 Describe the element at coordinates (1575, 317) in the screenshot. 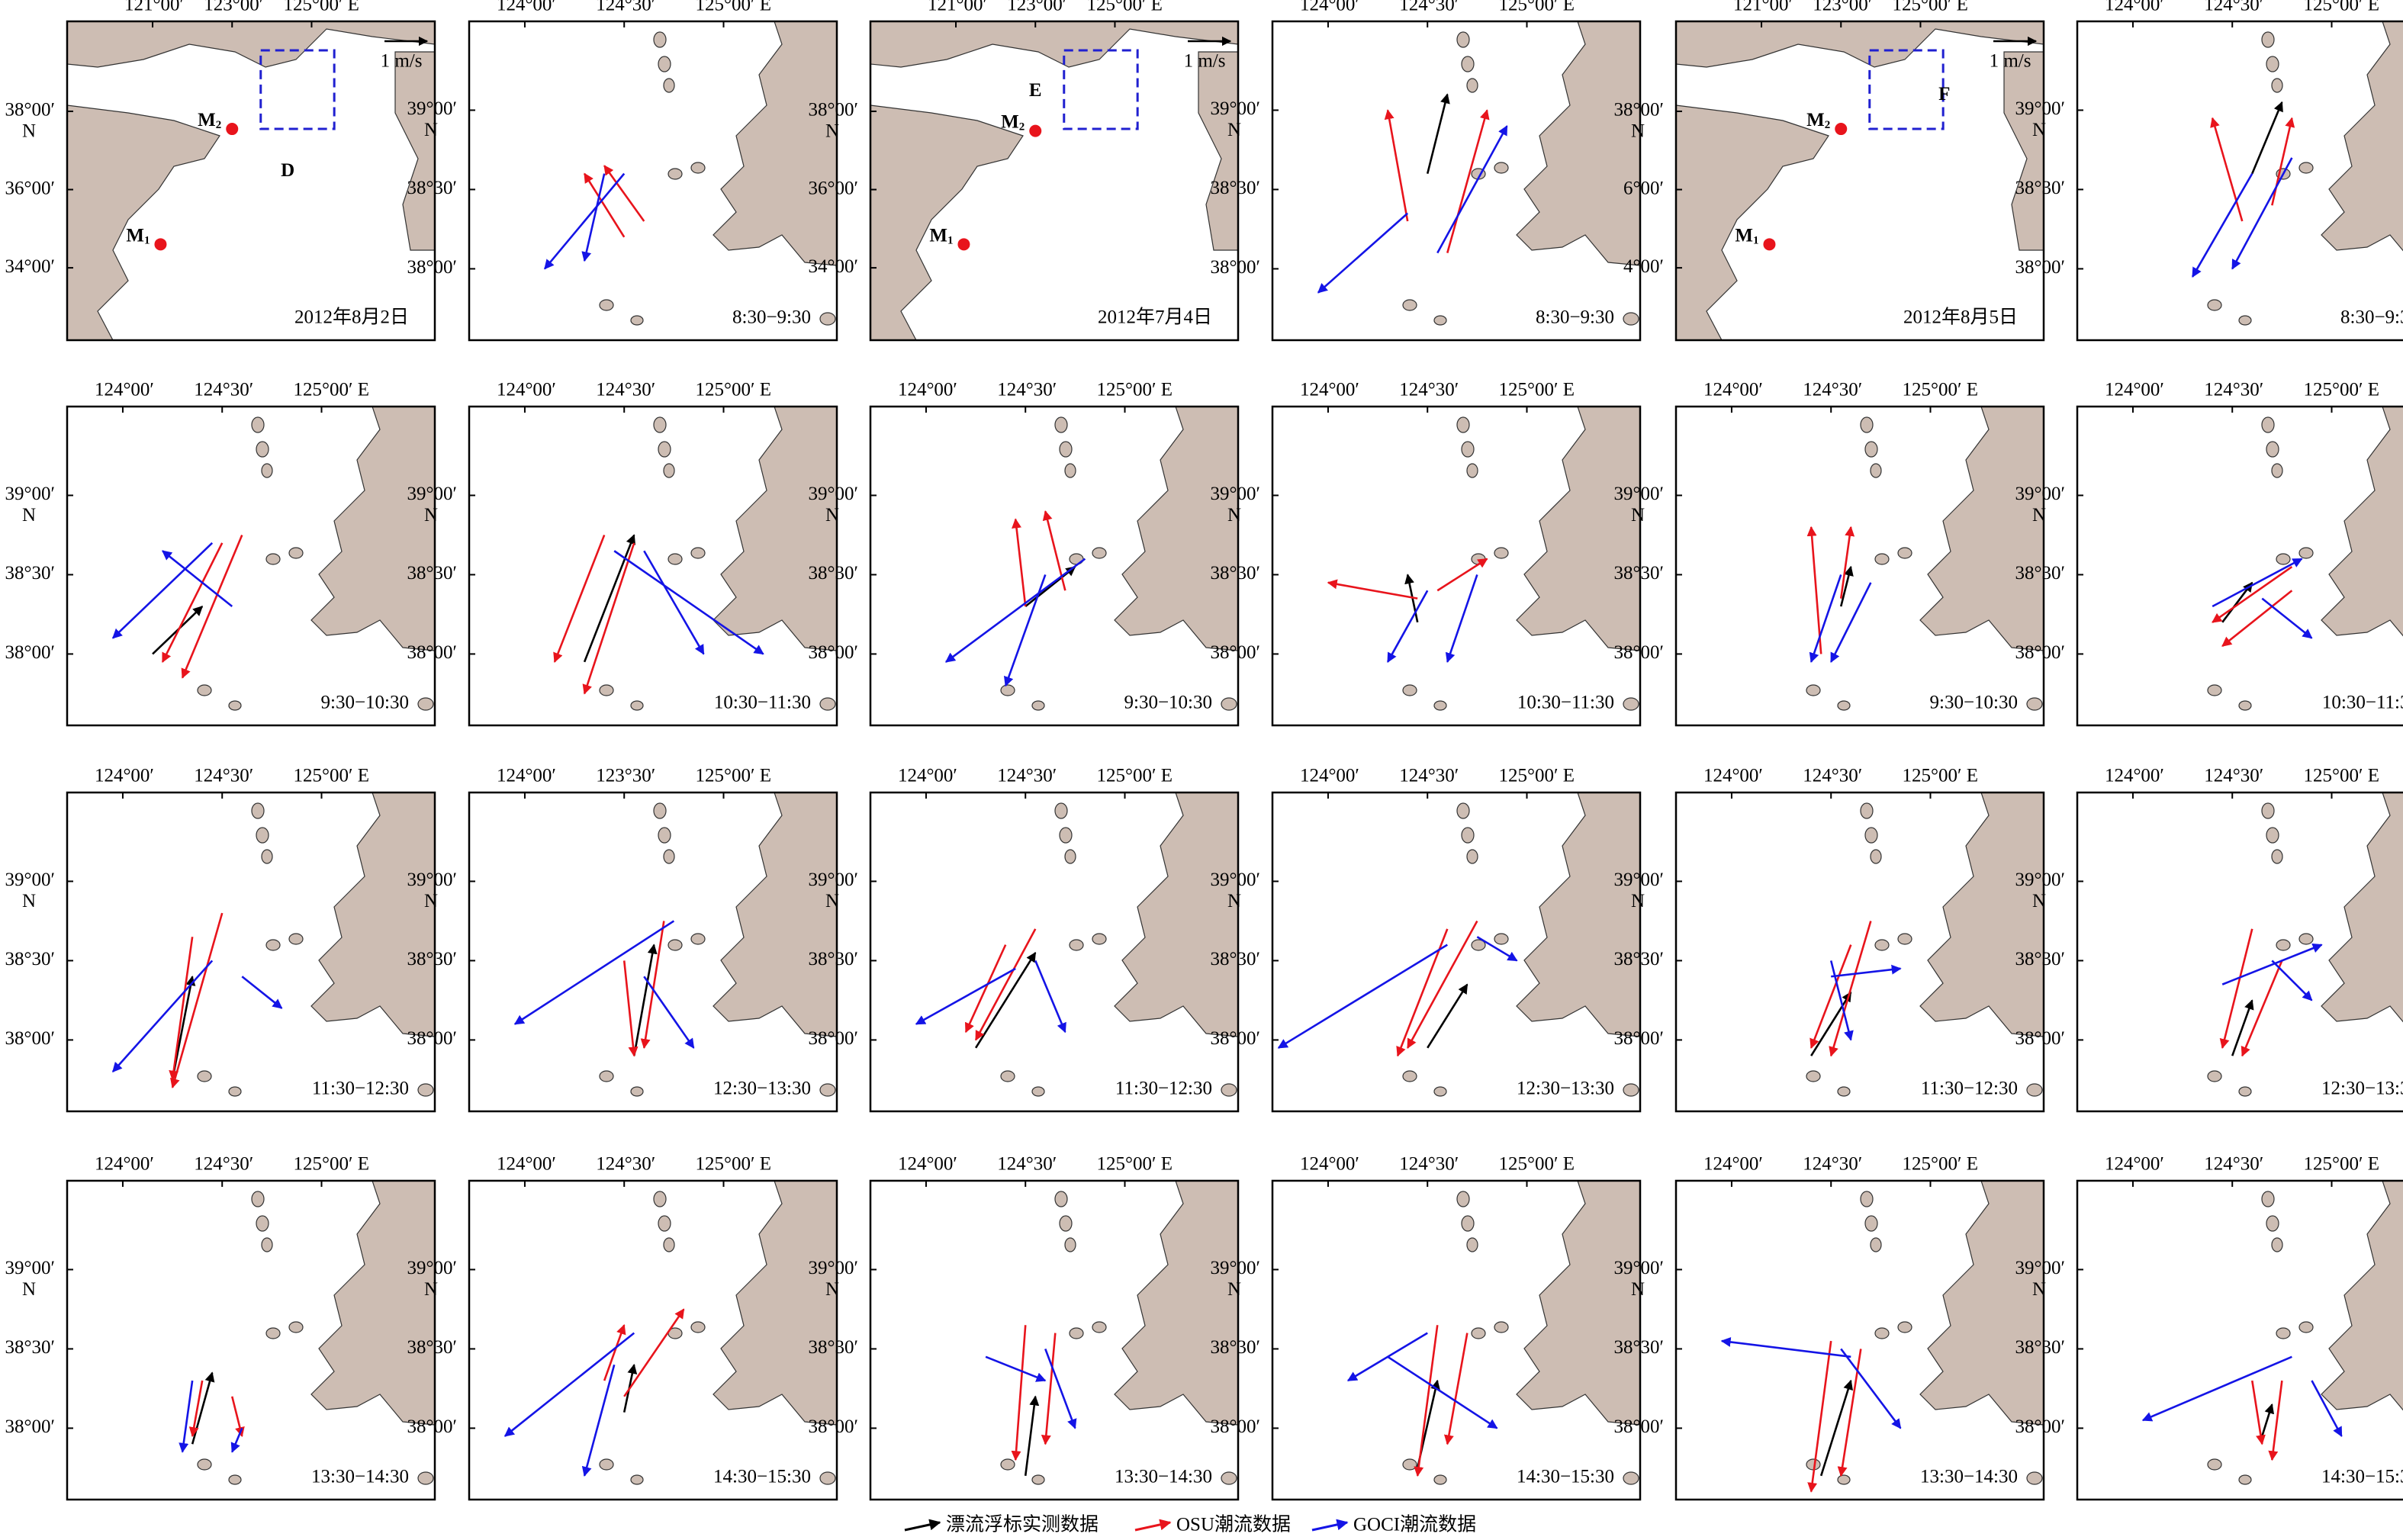

I see `panel-label: 8:30−9:30` at that location.